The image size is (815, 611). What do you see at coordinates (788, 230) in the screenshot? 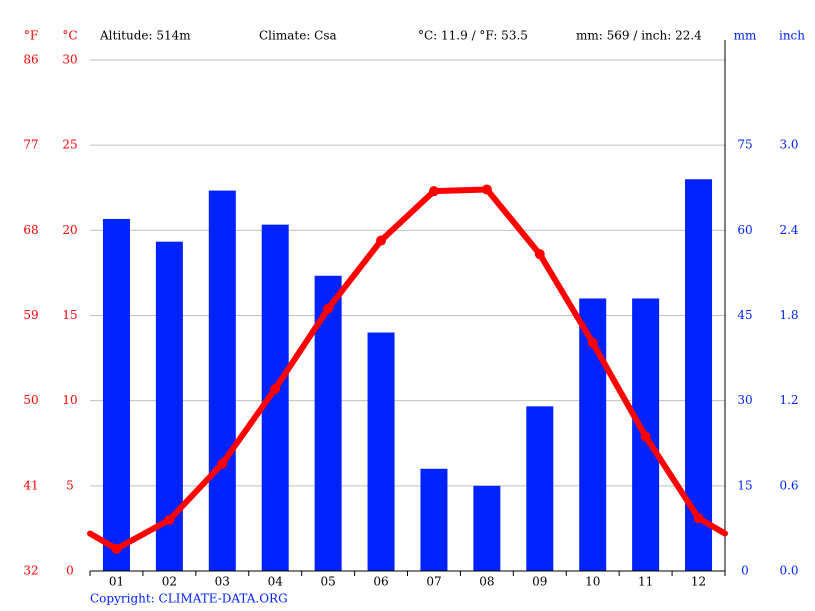
I see `y3-tick-label: 2.4` at bounding box center [788, 230].